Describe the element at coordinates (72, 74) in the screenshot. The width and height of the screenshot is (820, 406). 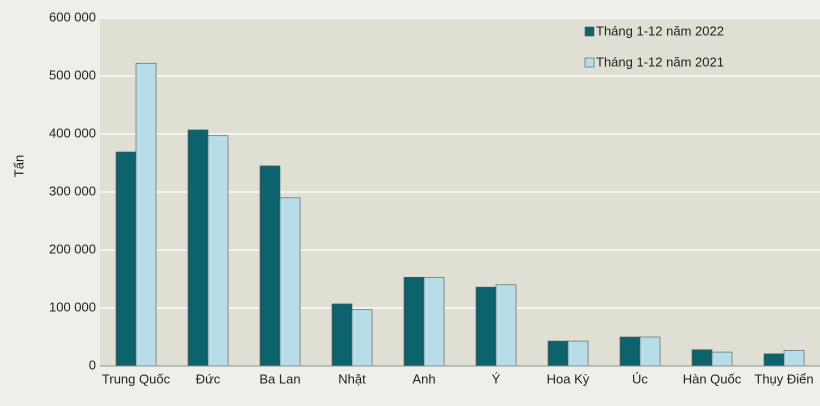
I see `y-tick-label: 500 000` at that location.